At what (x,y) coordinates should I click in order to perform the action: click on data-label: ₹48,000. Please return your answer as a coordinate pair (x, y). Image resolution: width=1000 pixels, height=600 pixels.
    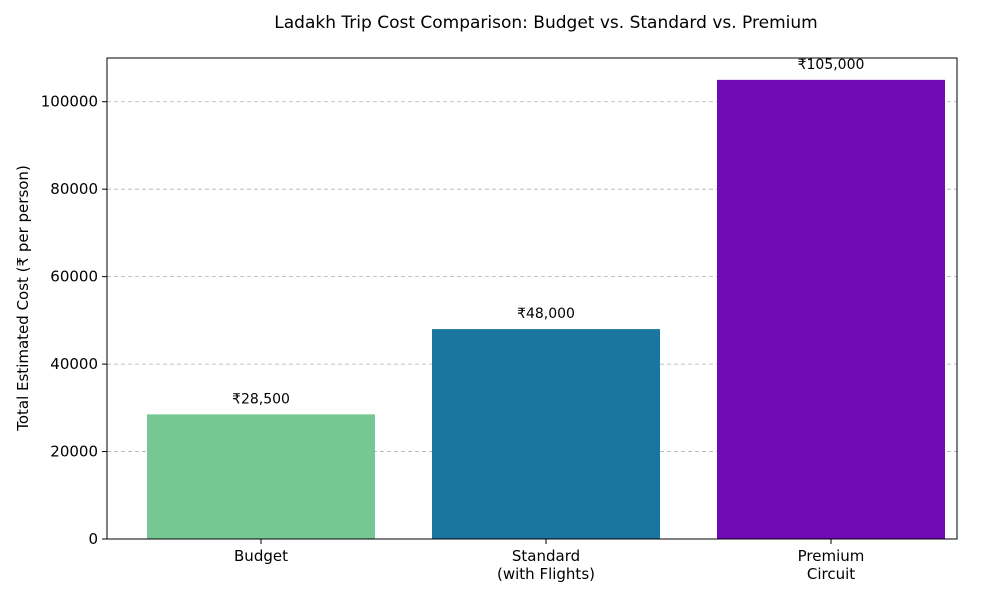
    Looking at the image, I should click on (546, 314).